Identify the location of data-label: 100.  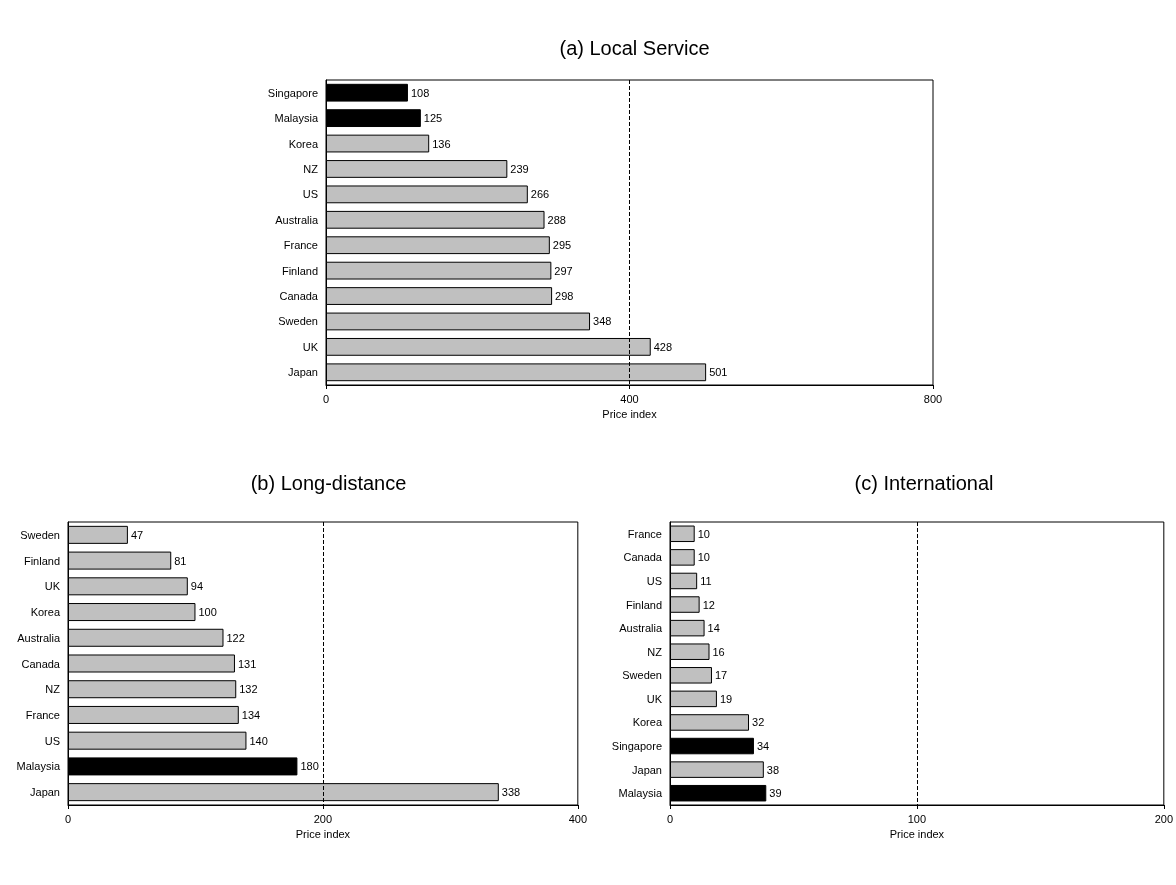
(207, 612).